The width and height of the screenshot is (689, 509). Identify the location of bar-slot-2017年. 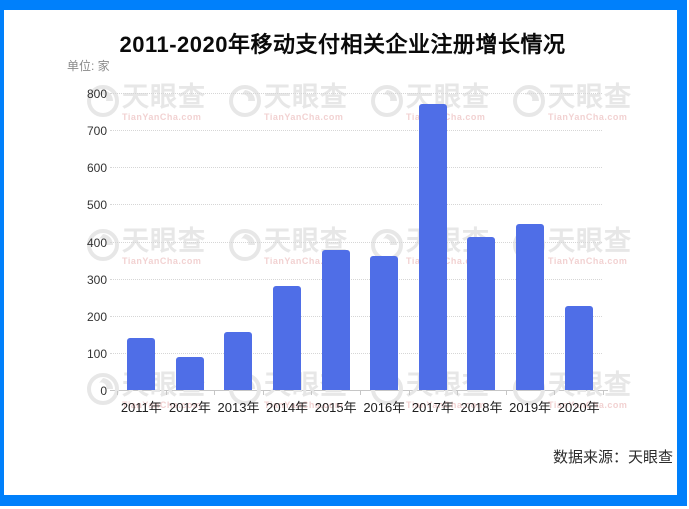
(433, 241).